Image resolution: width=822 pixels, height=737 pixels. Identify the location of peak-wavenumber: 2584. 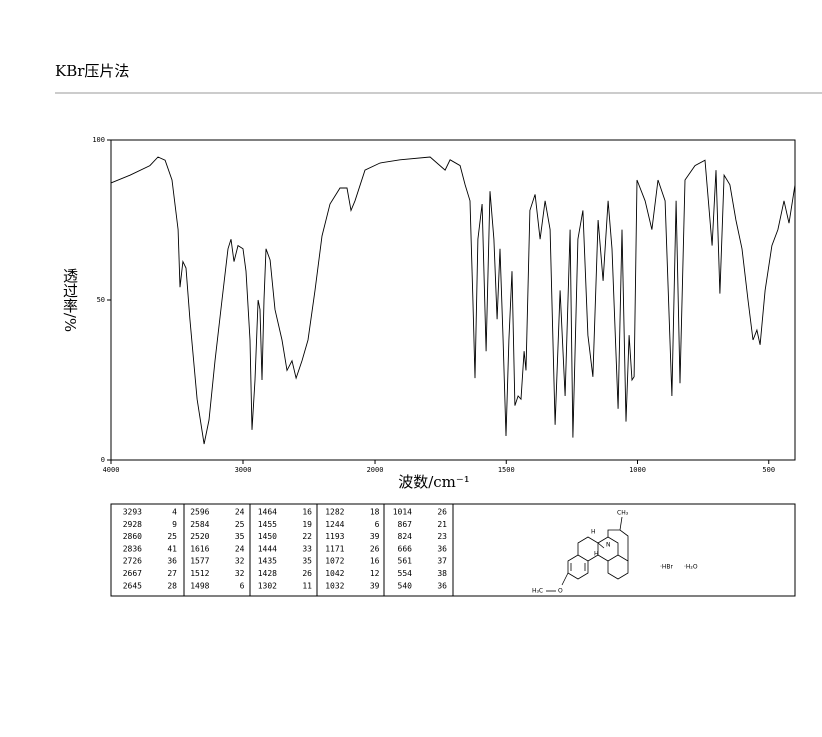
(199, 524).